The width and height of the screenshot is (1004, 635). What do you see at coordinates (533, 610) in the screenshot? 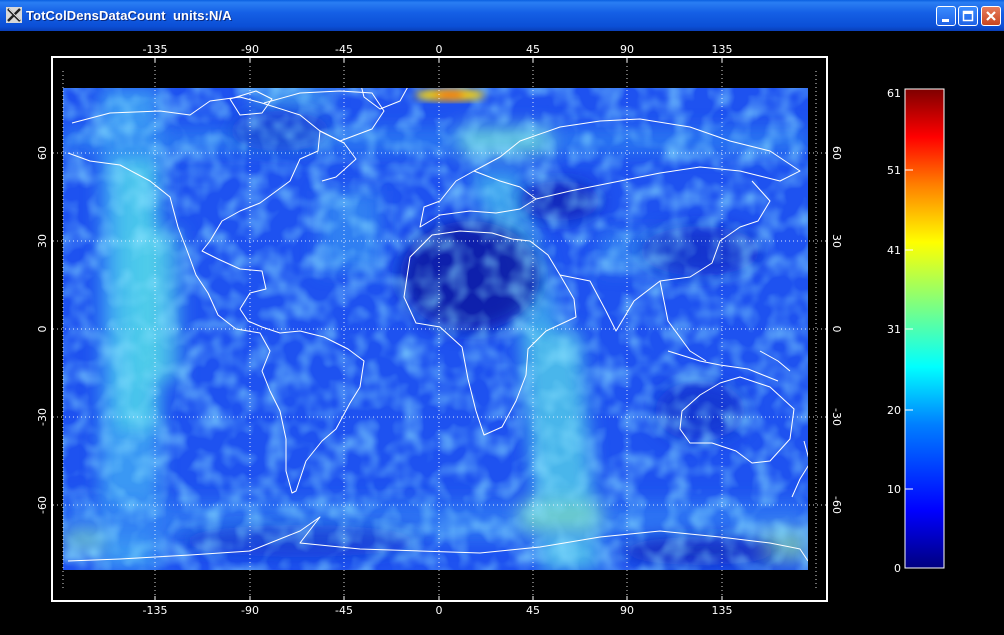
I see `bottom-lon-label: 45` at bounding box center [533, 610].